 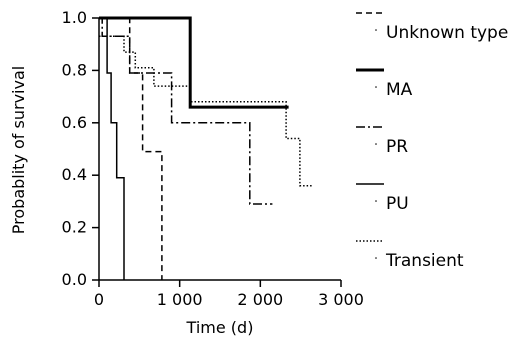 I want to click on y-axis-title: Probablity of survival, so click(x=18, y=150).